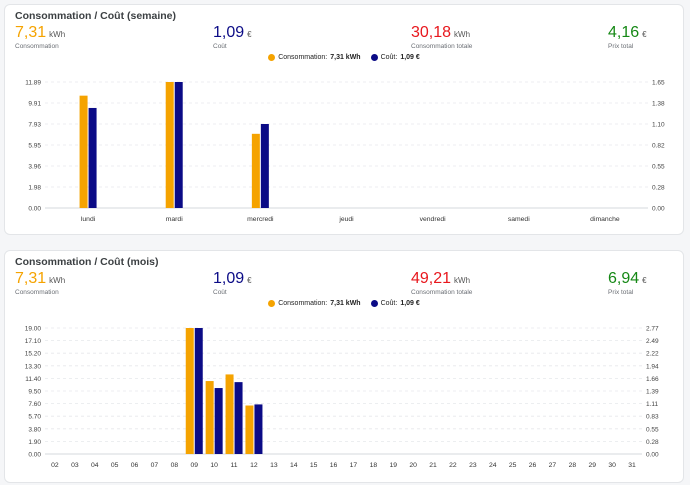 The width and height of the screenshot is (690, 485). Describe the element at coordinates (314, 465) in the screenshot. I see `x-tick-label: 15` at that location.